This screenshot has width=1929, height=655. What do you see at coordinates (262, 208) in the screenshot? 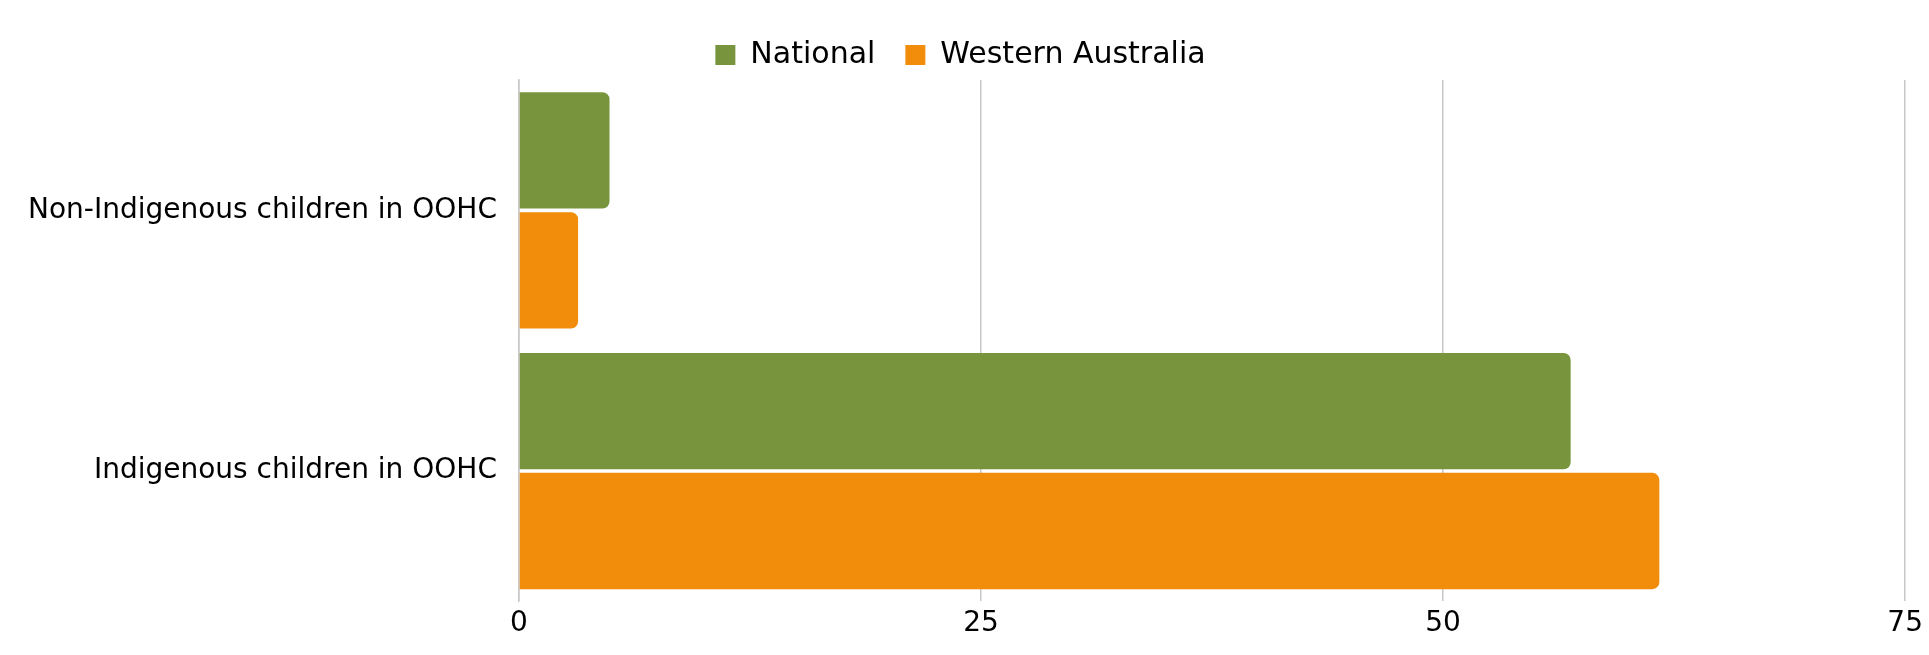
I see `y-tick-label: Non-Indigenous children in OOHC` at bounding box center [262, 208].